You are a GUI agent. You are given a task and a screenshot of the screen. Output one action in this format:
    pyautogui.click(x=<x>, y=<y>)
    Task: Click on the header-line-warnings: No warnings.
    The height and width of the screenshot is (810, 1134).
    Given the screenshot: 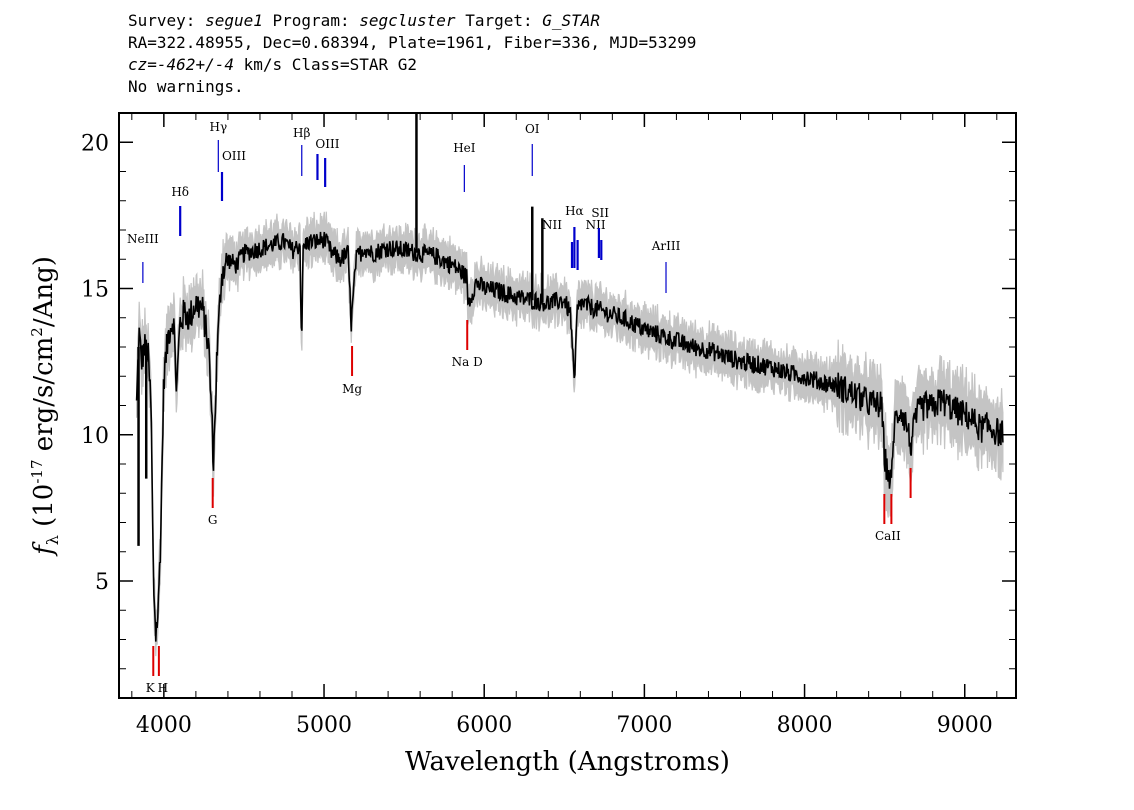 What is the action you would take?
    pyautogui.click(x=186, y=86)
    